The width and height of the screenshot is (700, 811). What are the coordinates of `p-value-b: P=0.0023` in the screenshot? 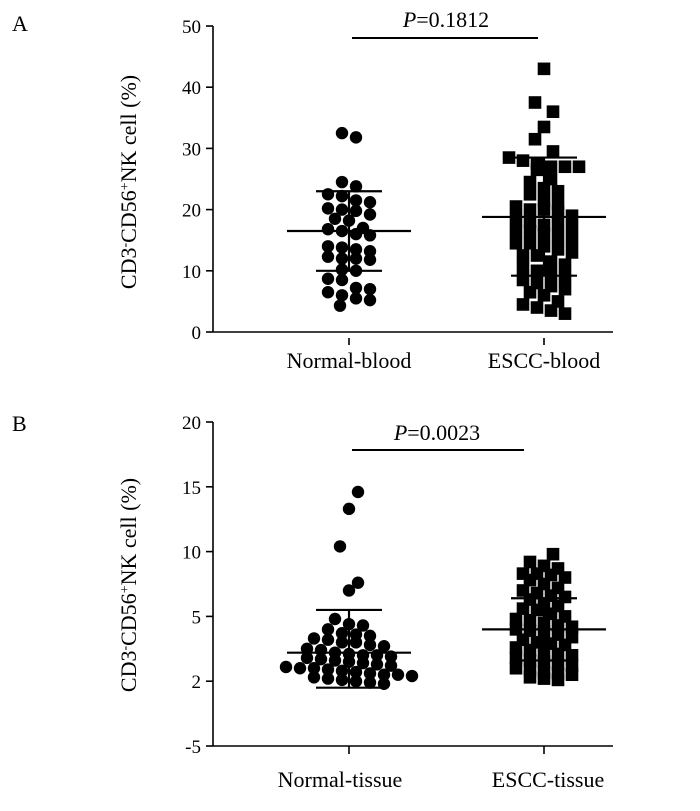 It's located at (436, 432).